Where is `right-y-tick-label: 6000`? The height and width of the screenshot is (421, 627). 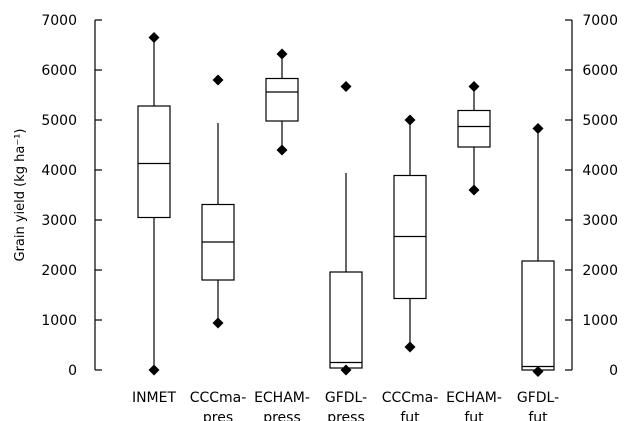
right-y-tick-label: 6000 is located at coordinates (600, 71).